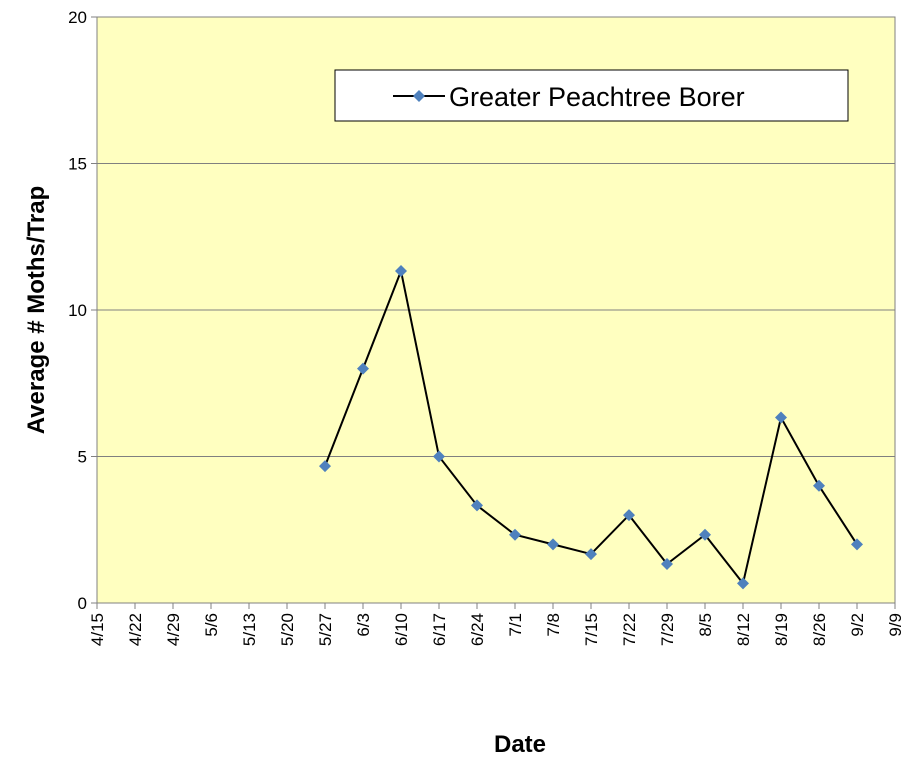 The width and height of the screenshot is (909, 762). I want to click on y-tick-label: 5, so click(82, 457).